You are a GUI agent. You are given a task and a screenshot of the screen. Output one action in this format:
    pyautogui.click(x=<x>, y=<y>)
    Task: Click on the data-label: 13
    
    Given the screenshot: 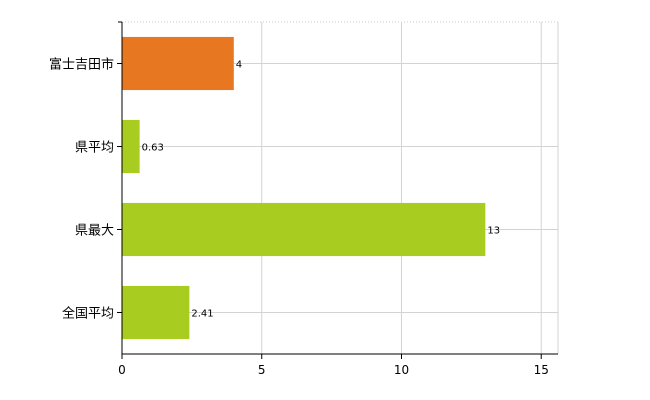 What is the action you would take?
    pyautogui.click(x=493, y=231)
    